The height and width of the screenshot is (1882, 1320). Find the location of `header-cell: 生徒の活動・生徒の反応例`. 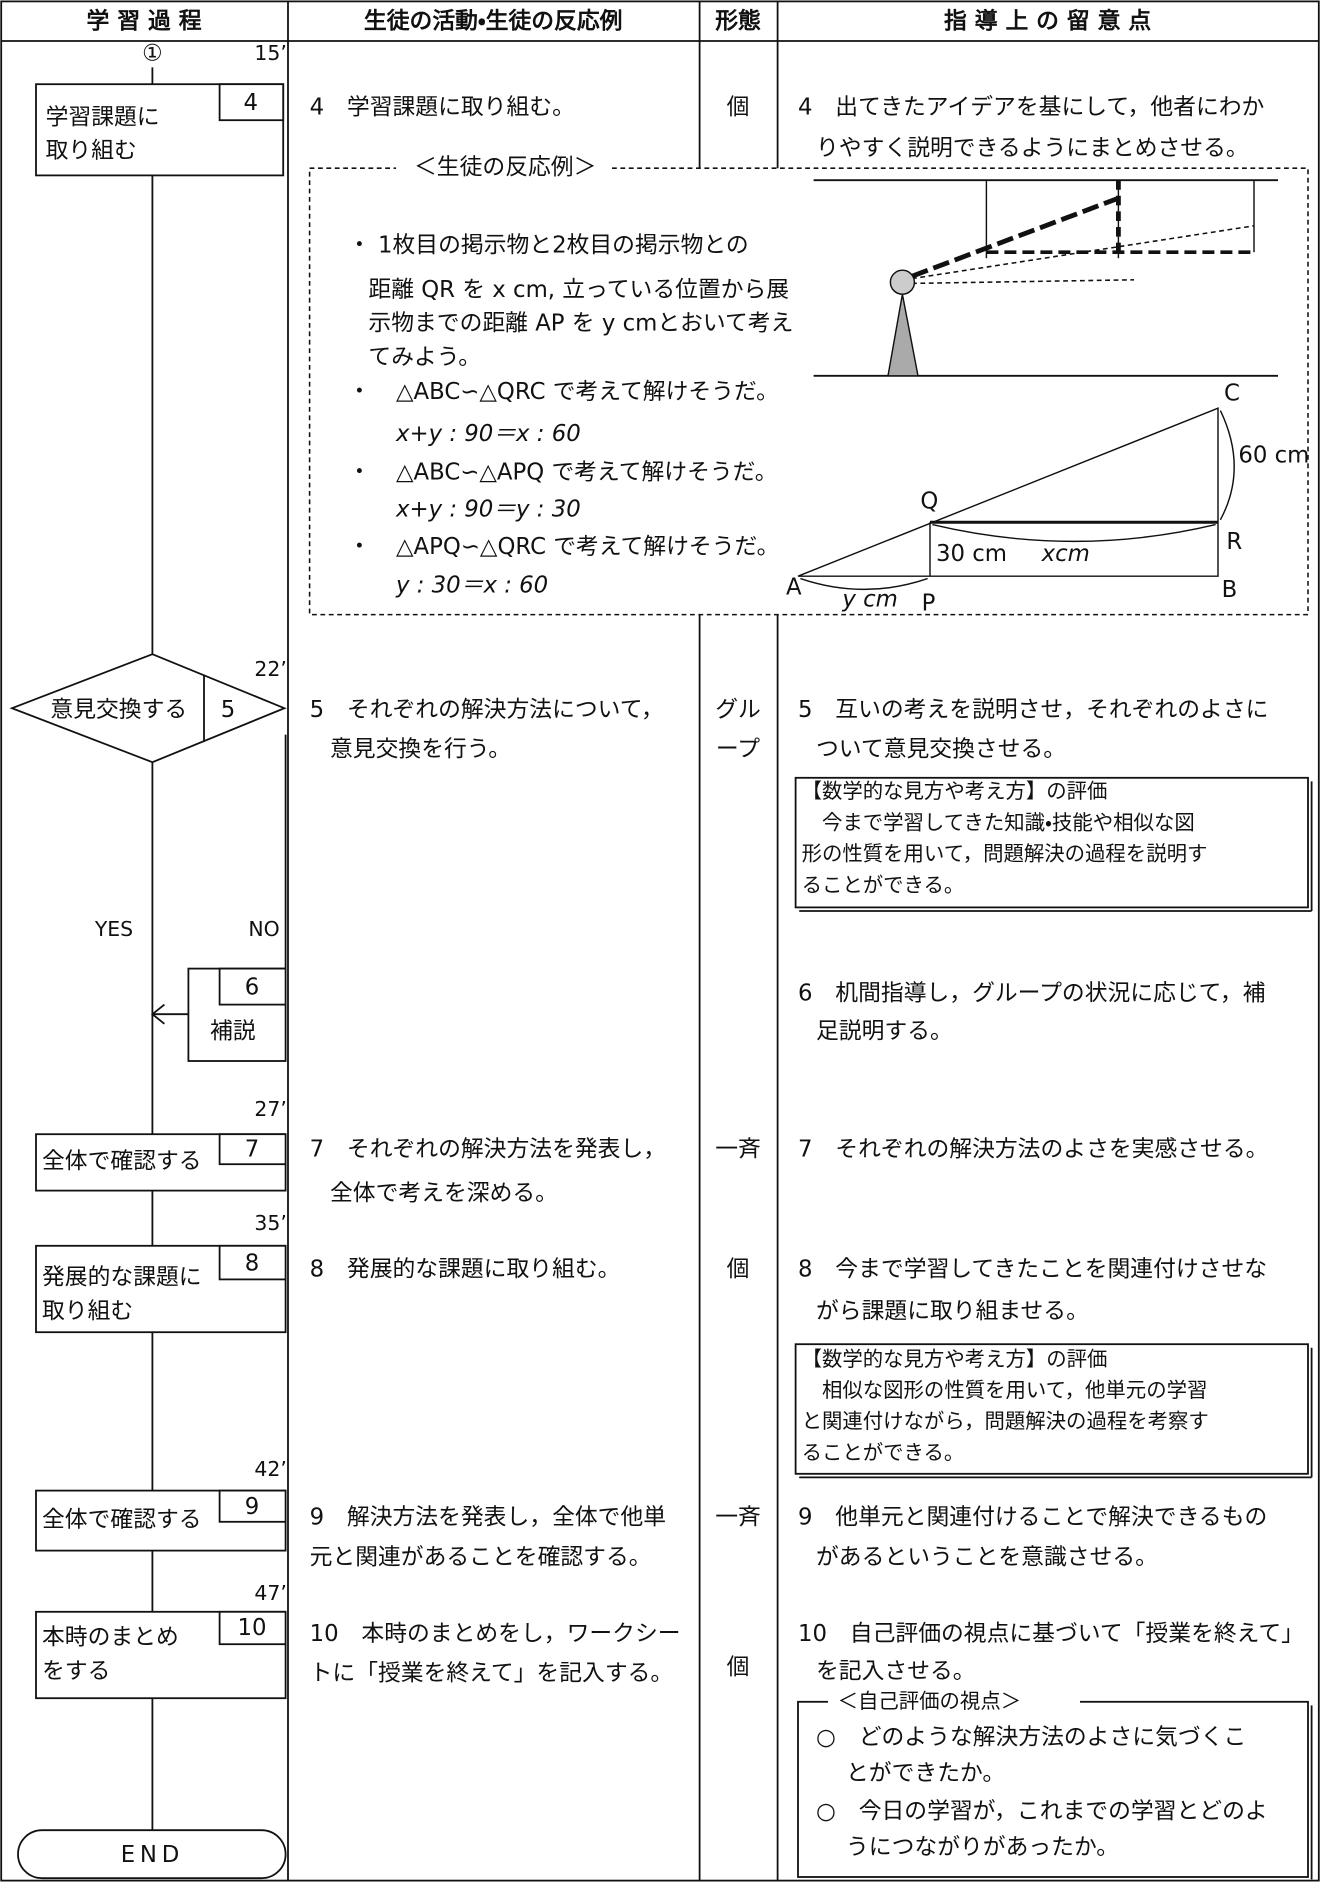

header-cell: 生徒の活動・生徒の反応例 is located at coordinates (493, 20).